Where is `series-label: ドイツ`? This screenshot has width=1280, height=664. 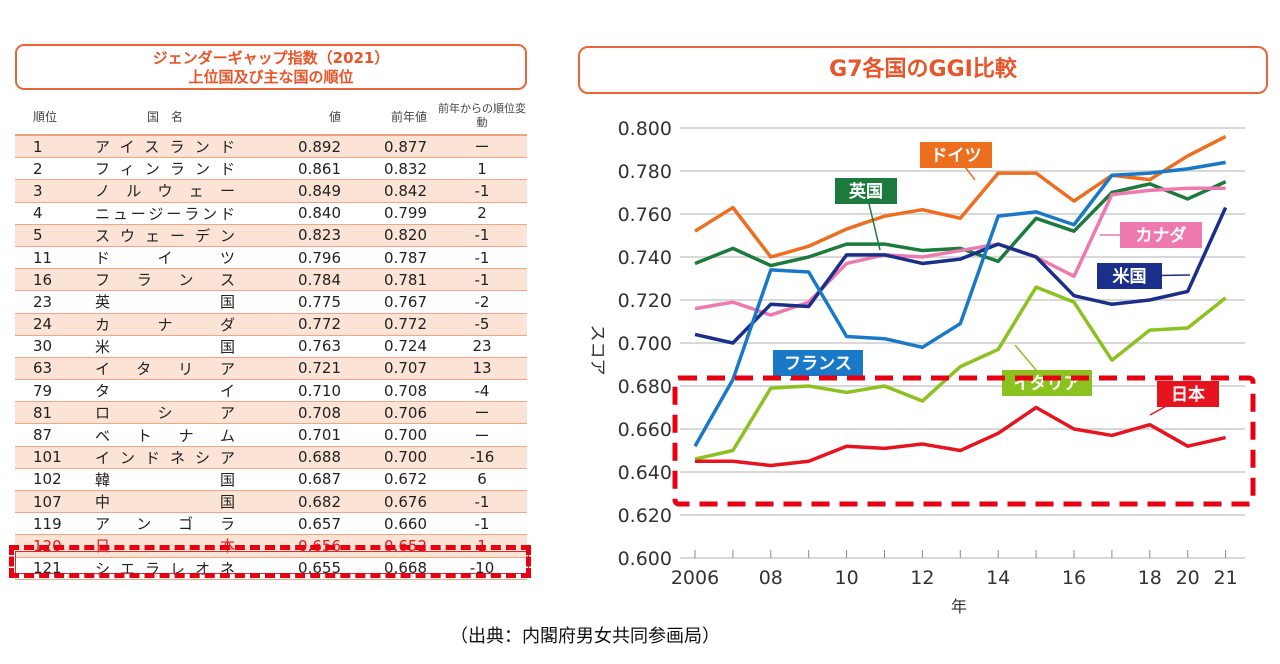
series-label: ドイツ is located at coordinates (956, 156).